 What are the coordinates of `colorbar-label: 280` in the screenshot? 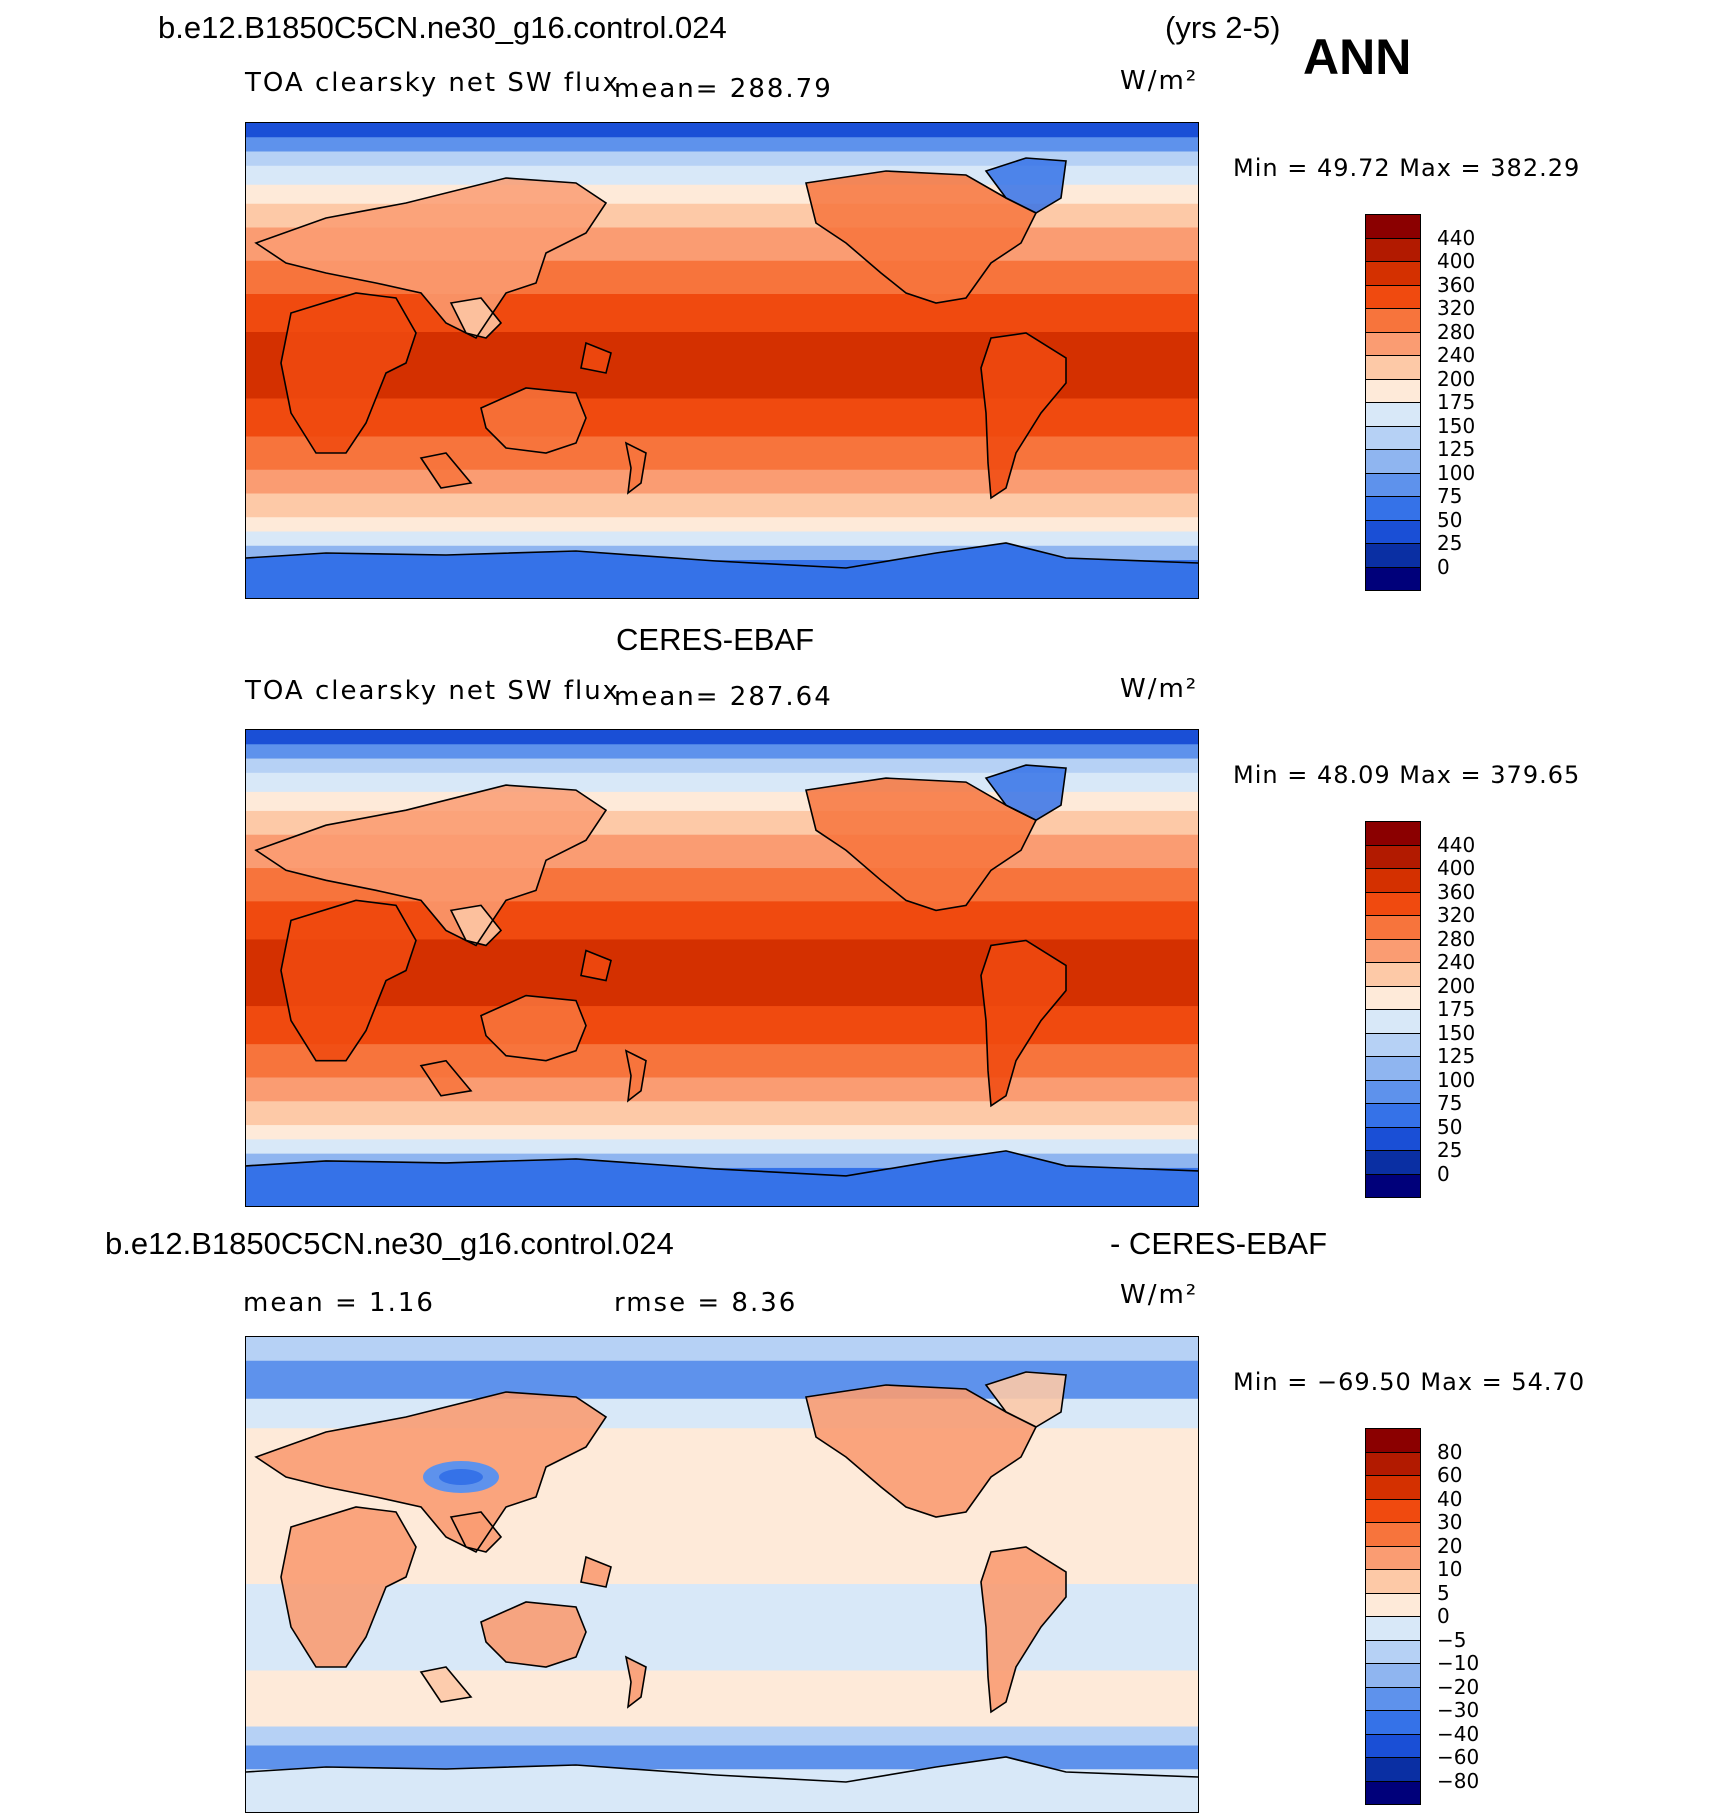 It's located at (1456, 938).